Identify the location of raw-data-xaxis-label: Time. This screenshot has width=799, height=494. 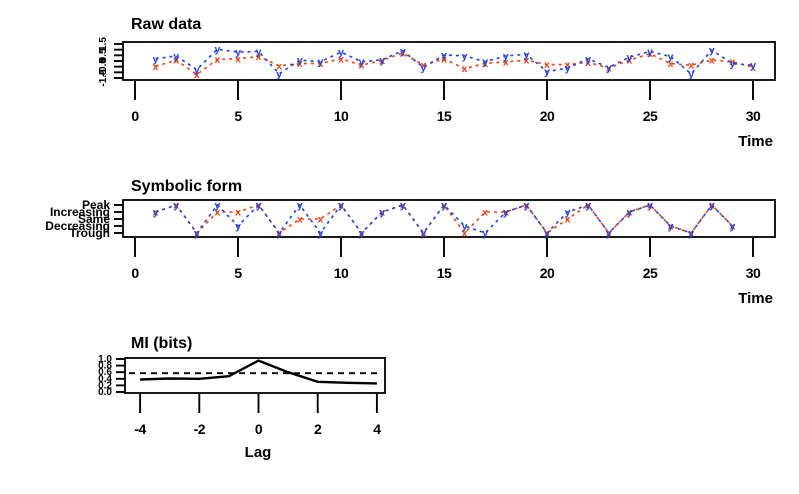
(755, 141).